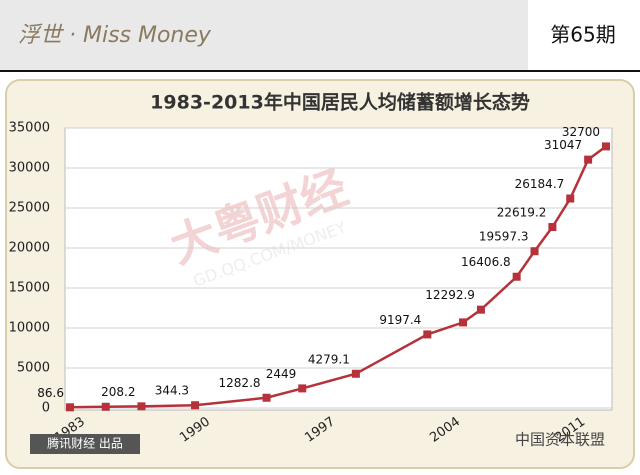 This screenshot has width=640, height=475. Describe the element at coordinates (29, 328) in the screenshot. I see `y-tick-label: 10000` at that location.